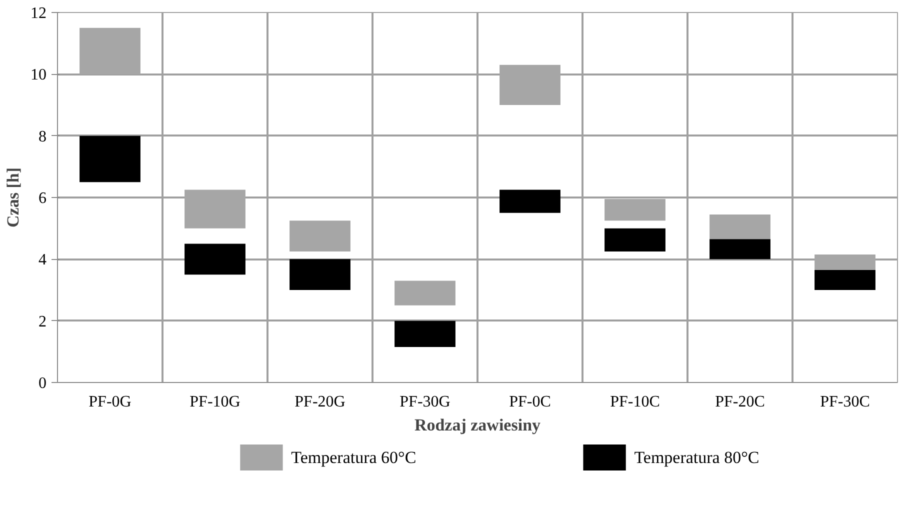 This screenshot has height=512, width=918. I want to click on y-tick-label: 6, so click(42, 198).